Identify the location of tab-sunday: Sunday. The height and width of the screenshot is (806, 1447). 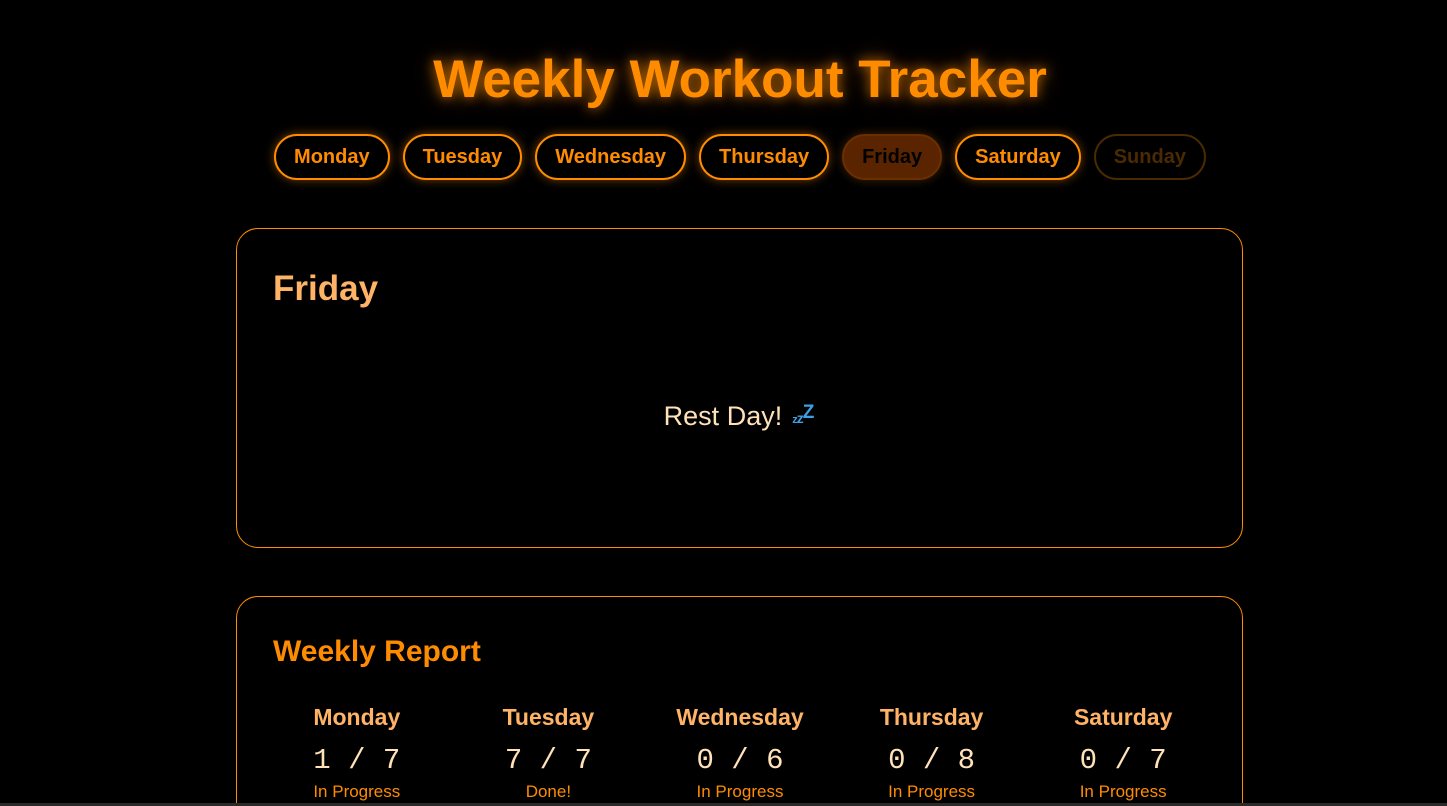
(1149, 157).